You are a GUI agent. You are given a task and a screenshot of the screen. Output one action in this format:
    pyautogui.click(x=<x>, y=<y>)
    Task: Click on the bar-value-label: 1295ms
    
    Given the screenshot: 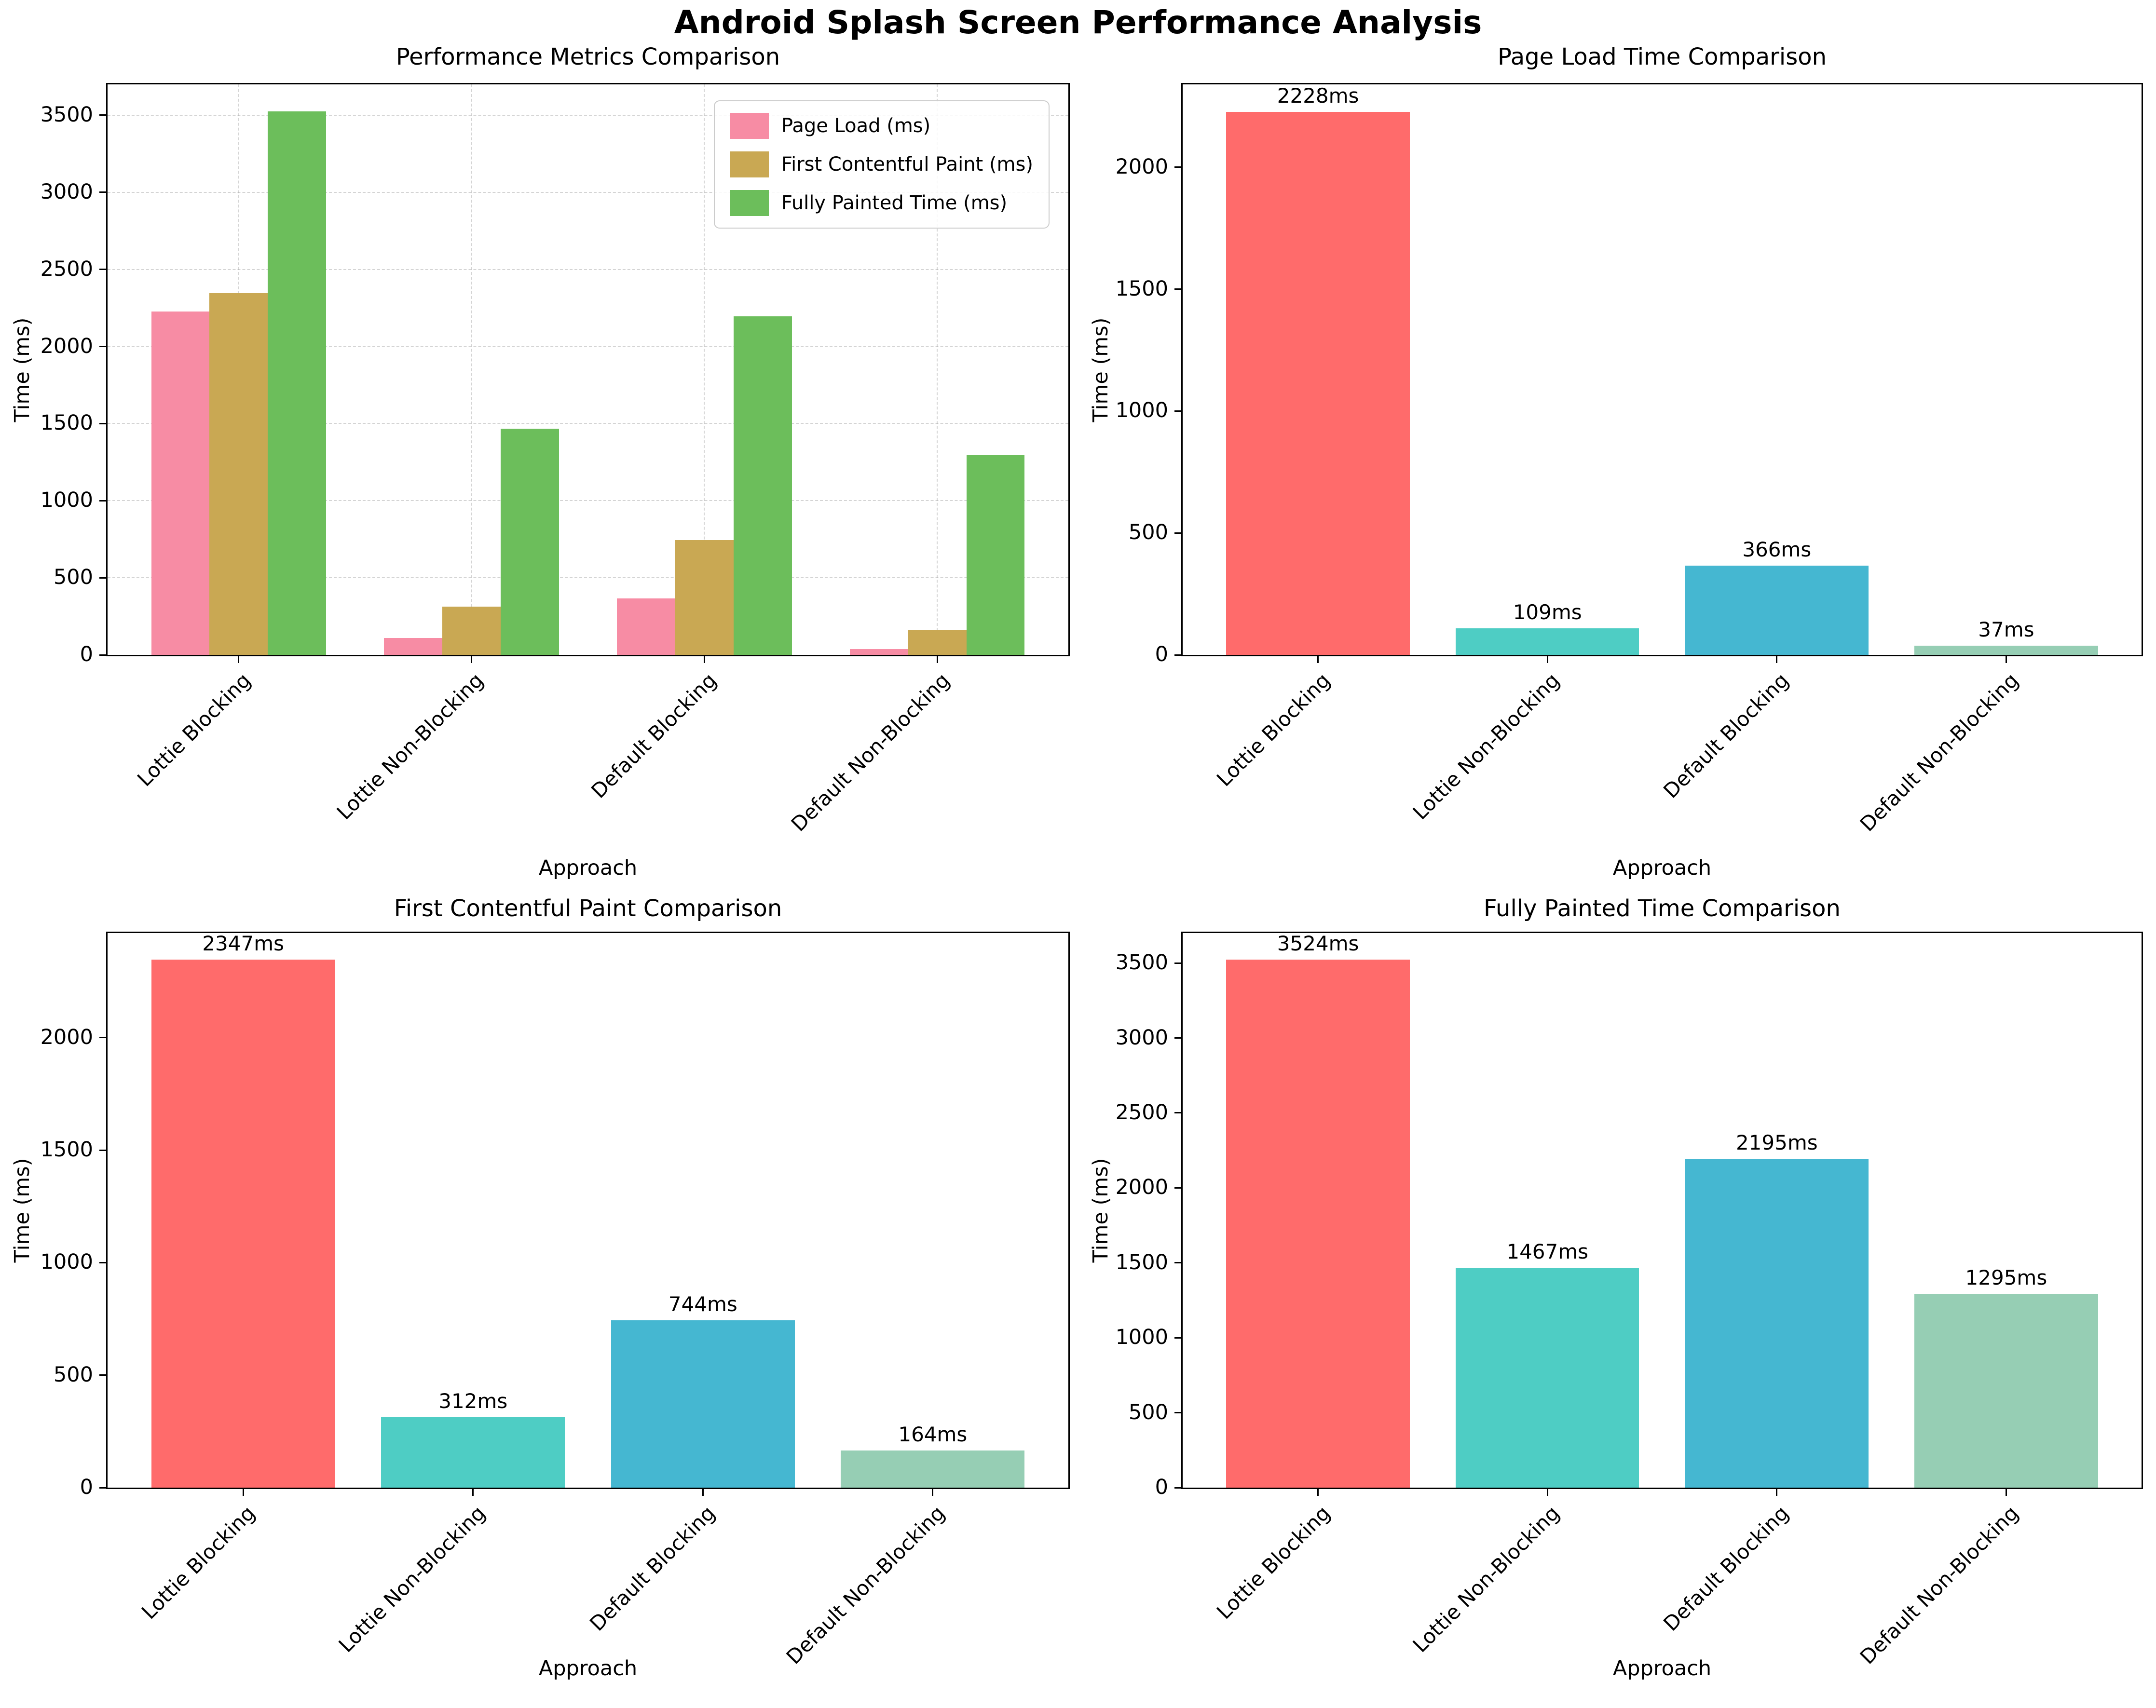 What is the action you would take?
    pyautogui.click(x=2006, y=1277)
    